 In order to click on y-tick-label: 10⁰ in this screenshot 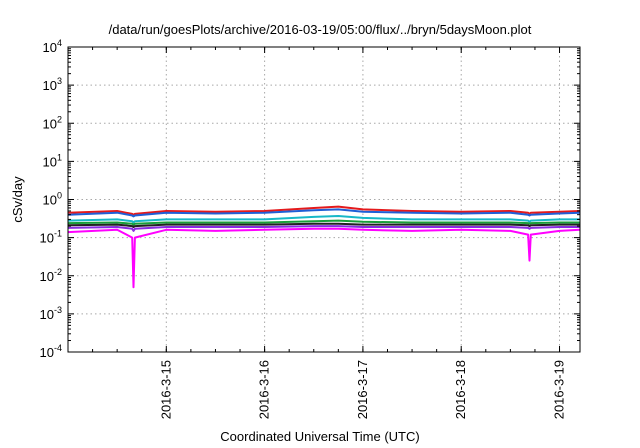, I will do `click(52, 199)`.